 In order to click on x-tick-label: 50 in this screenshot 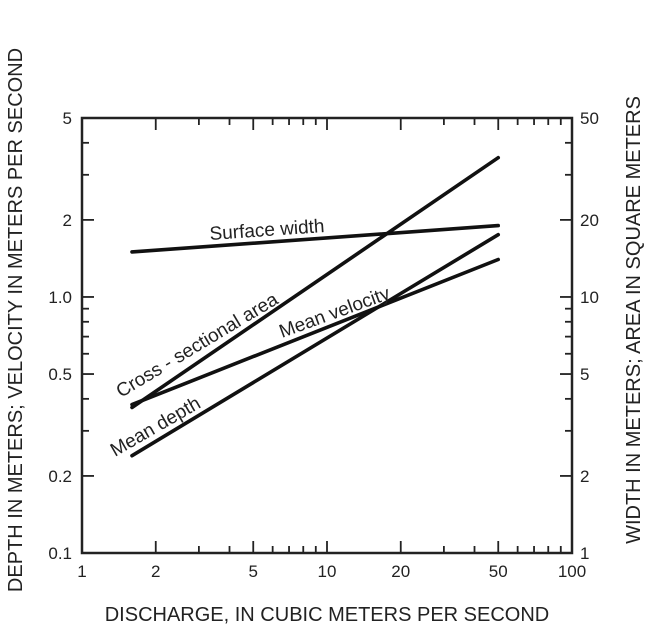, I will do `click(498, 571)`.